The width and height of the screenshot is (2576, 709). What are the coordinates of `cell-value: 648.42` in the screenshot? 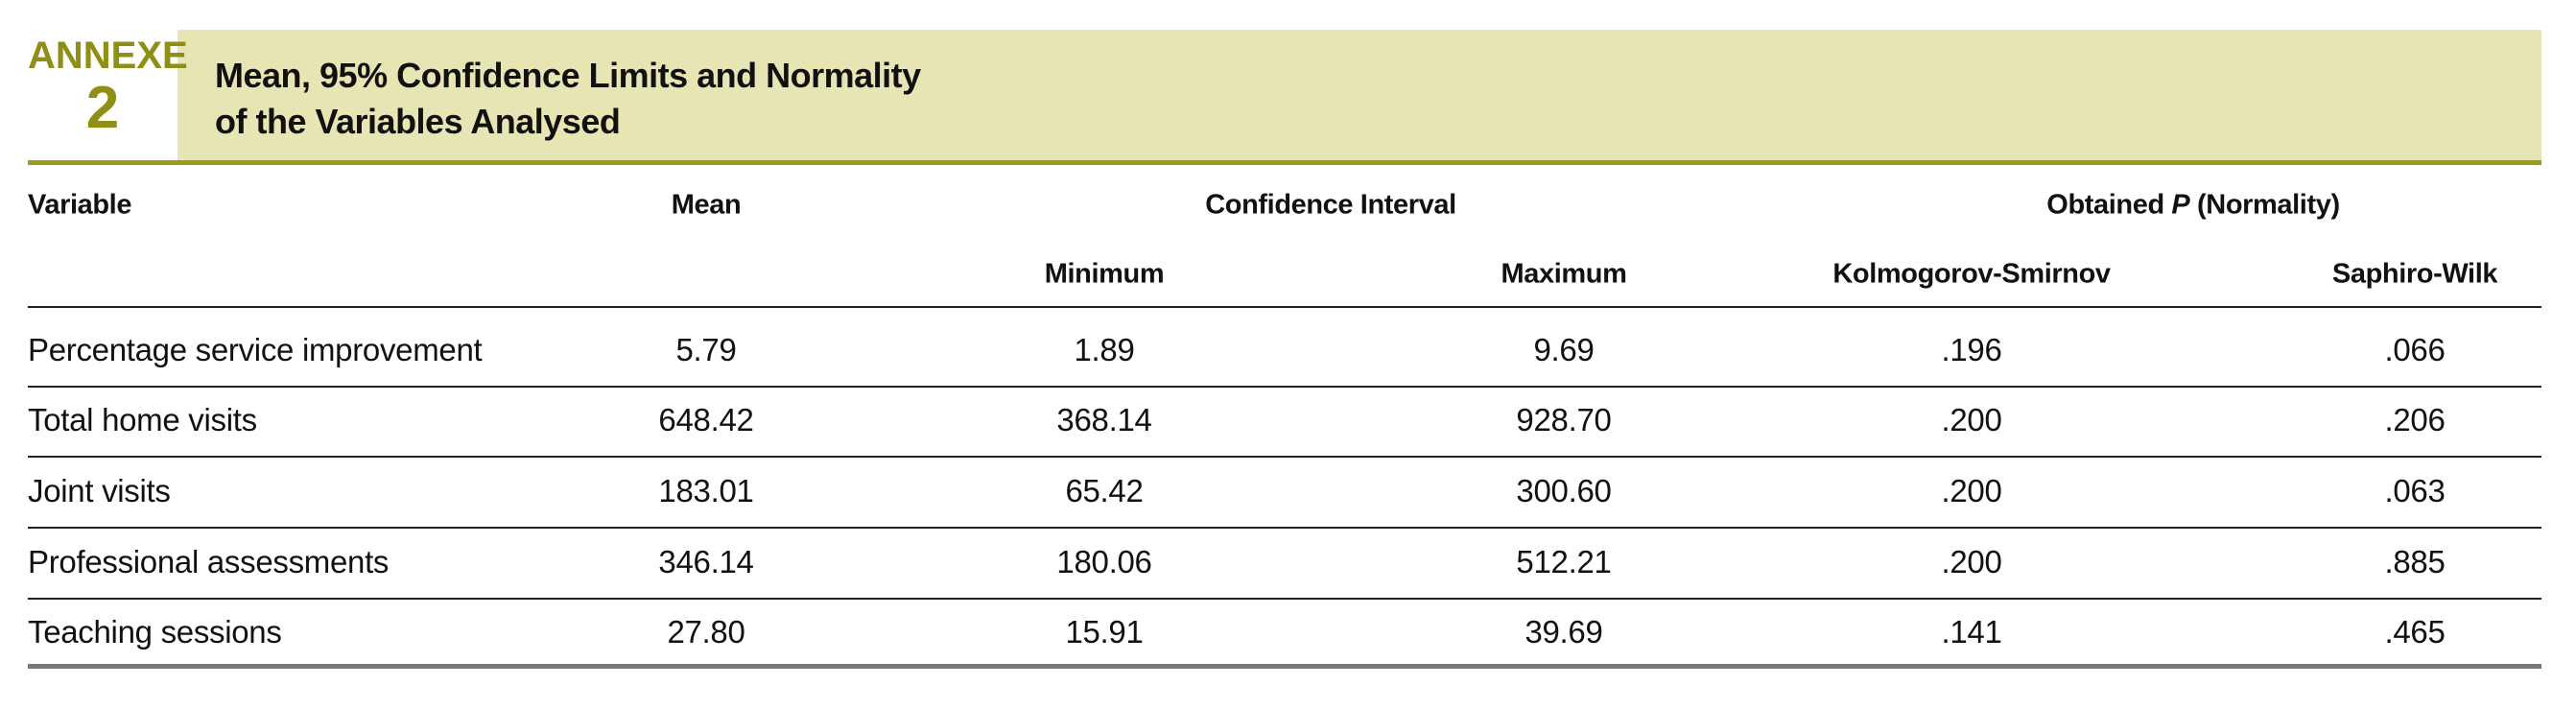 It's located at (706, 419).